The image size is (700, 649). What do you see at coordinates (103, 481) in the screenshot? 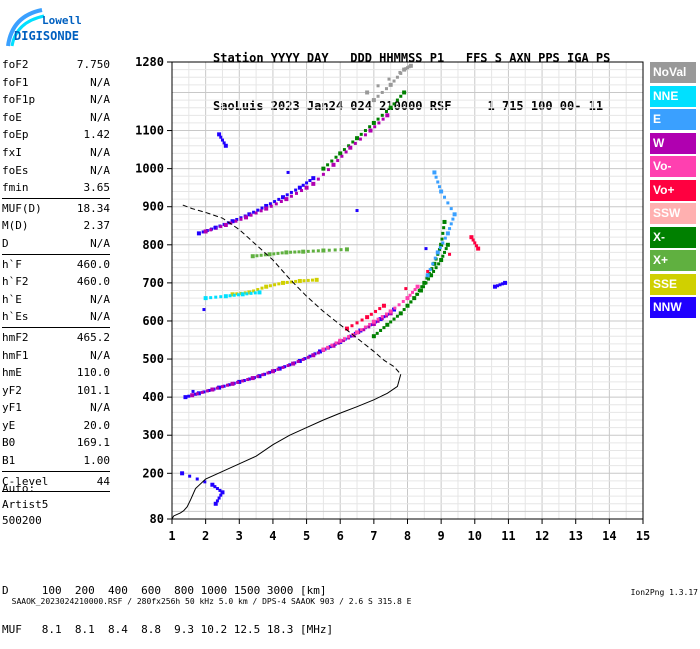
I see `param-value: 44` at bounding box center [103, 481].